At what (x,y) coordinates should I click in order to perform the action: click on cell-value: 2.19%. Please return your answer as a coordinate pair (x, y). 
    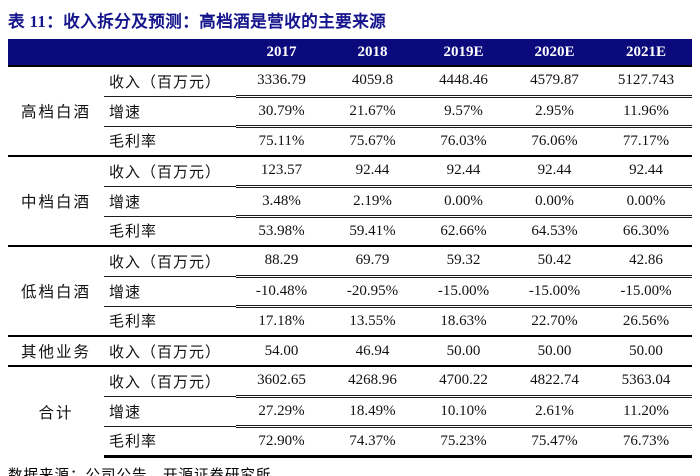
    Looking at the image, I should click on (372, 200).